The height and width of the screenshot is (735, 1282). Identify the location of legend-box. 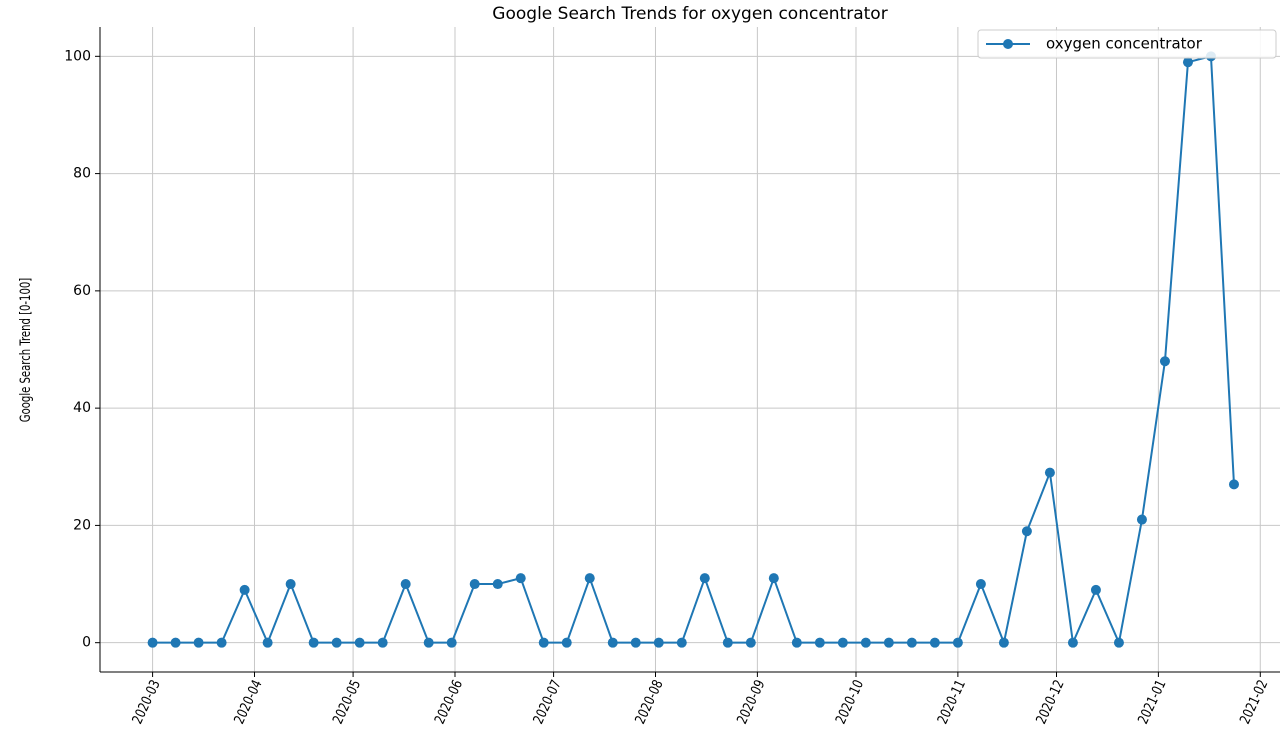
(1127, 44).